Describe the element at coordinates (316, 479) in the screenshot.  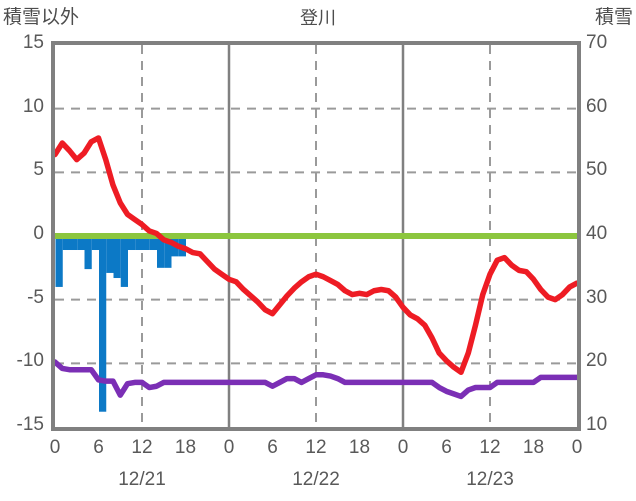
I see `x-axis-day-label: 12/22` at that location.